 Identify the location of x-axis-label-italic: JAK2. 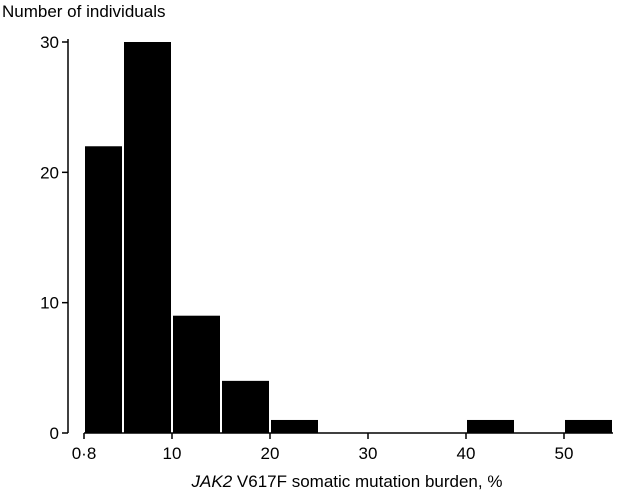
(212, 481).